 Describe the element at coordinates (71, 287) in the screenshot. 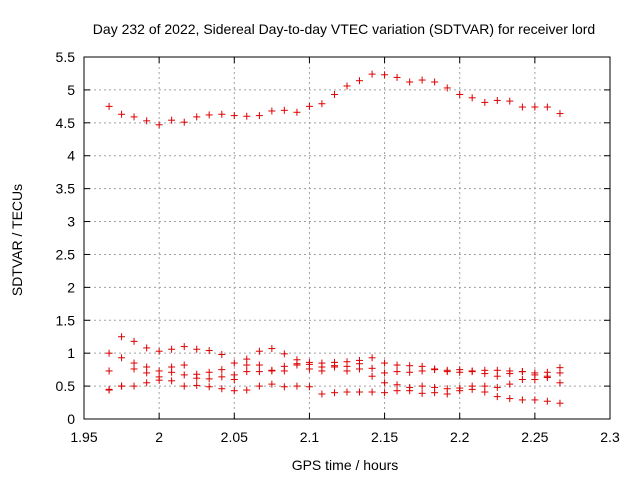

I see `y-tick-label: 2` at that location.